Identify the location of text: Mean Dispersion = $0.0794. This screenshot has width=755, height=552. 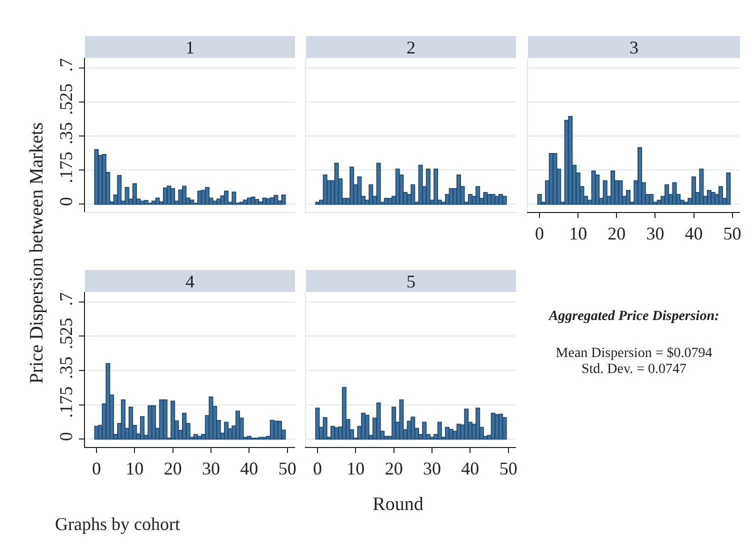
(634, 354).